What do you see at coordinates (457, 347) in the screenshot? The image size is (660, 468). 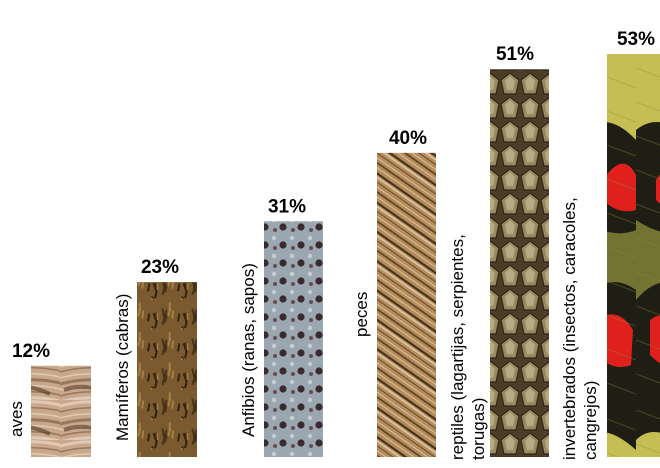 I see `category-label-4-line-0: reptiles (lagartijas, serpientes,` at bounding box center [457, 347].